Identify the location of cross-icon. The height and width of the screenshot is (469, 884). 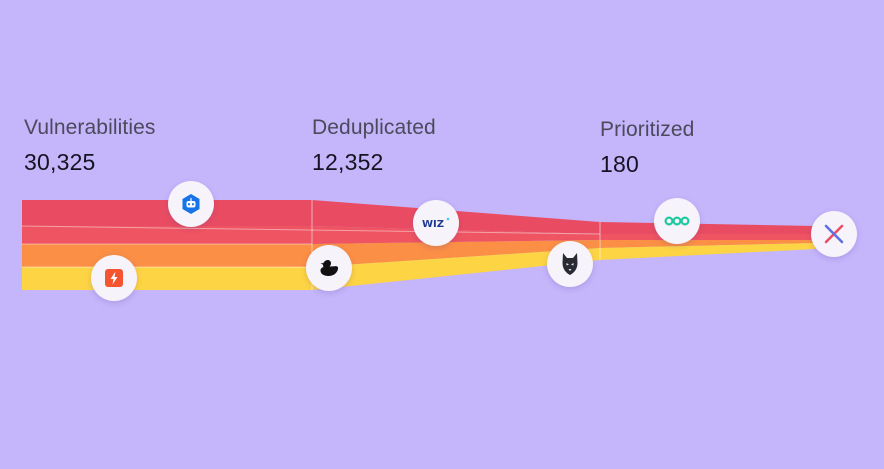
(834, 234).